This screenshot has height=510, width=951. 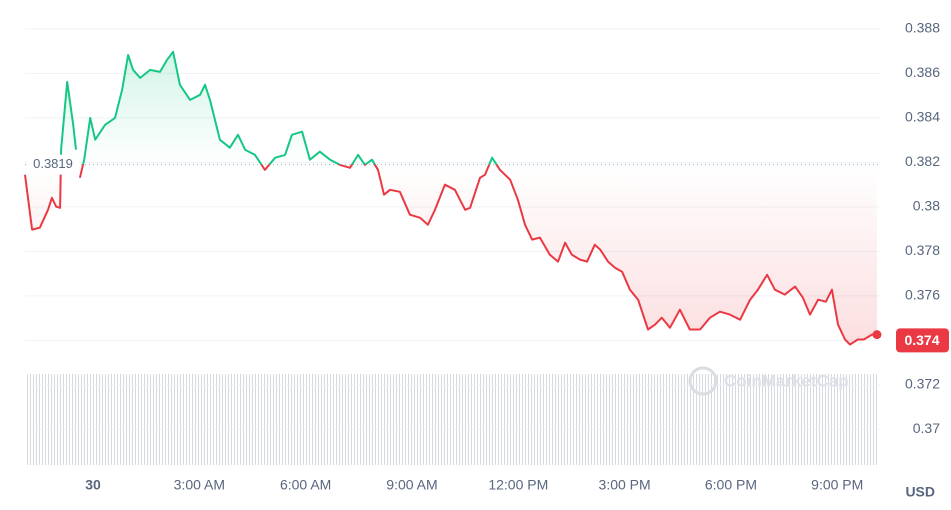 I want to click on currency-label: USD, so click(x=920, y=492).